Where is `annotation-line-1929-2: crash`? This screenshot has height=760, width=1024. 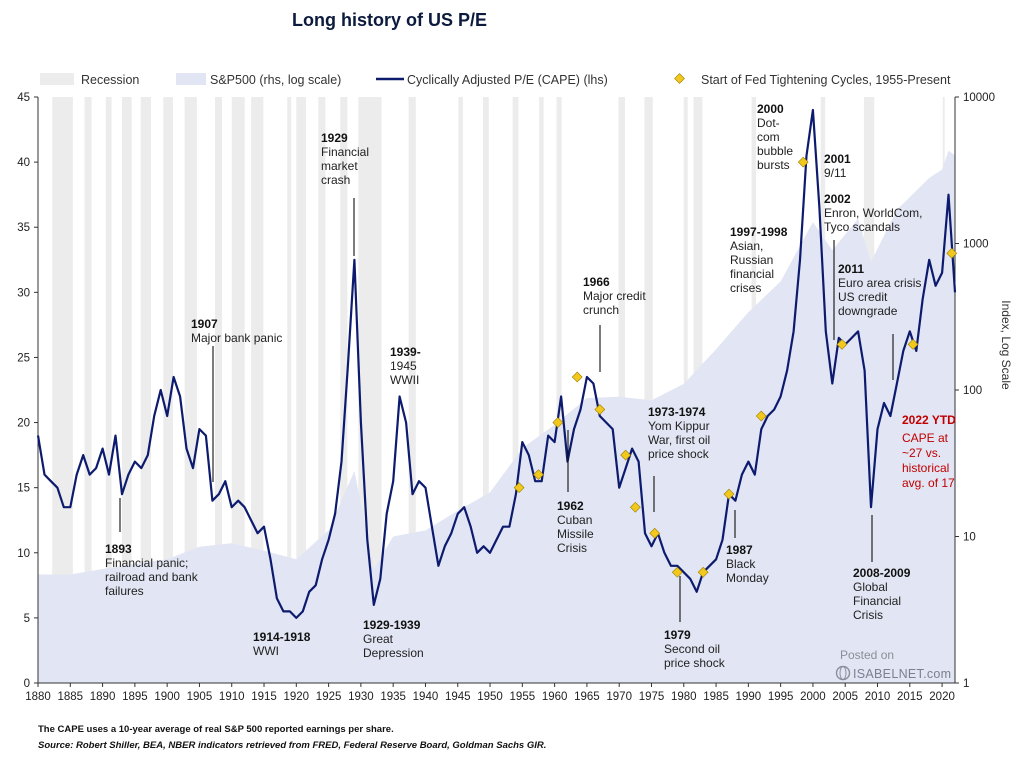 annotation-line-1929-2: crash is located at coordinates (335, 180).